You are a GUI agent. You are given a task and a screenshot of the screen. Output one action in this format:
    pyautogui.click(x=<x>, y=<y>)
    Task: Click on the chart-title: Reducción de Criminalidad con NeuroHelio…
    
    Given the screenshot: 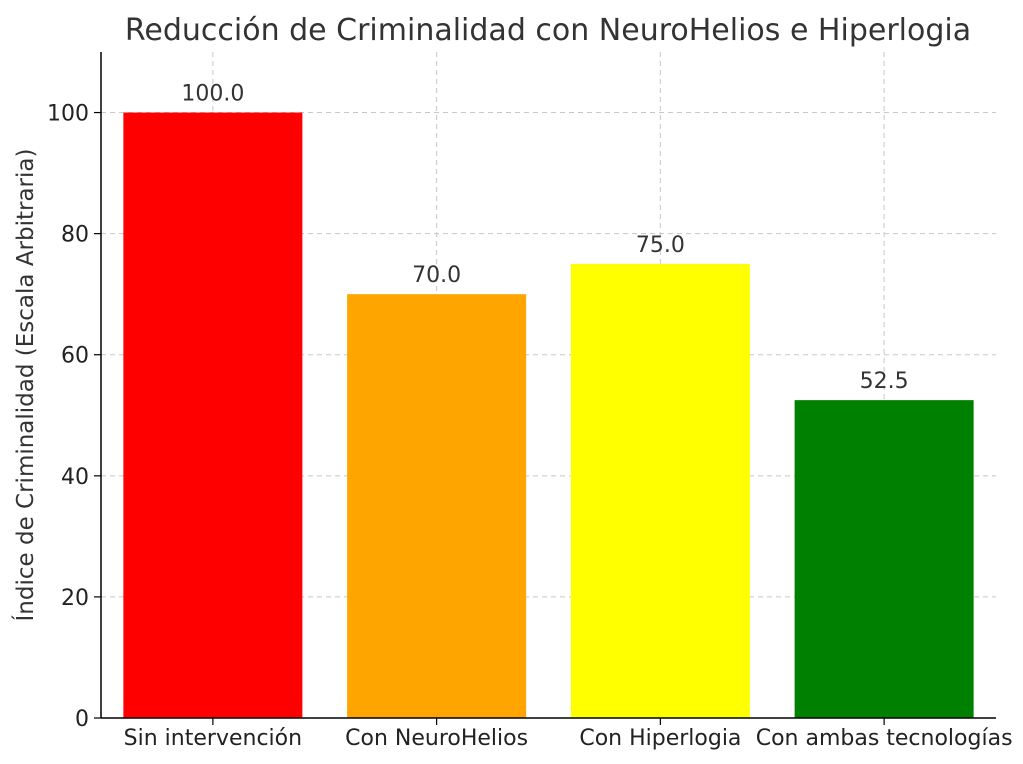 What is the action you would take?
    pyautogui.click(x=548, y=30)
    